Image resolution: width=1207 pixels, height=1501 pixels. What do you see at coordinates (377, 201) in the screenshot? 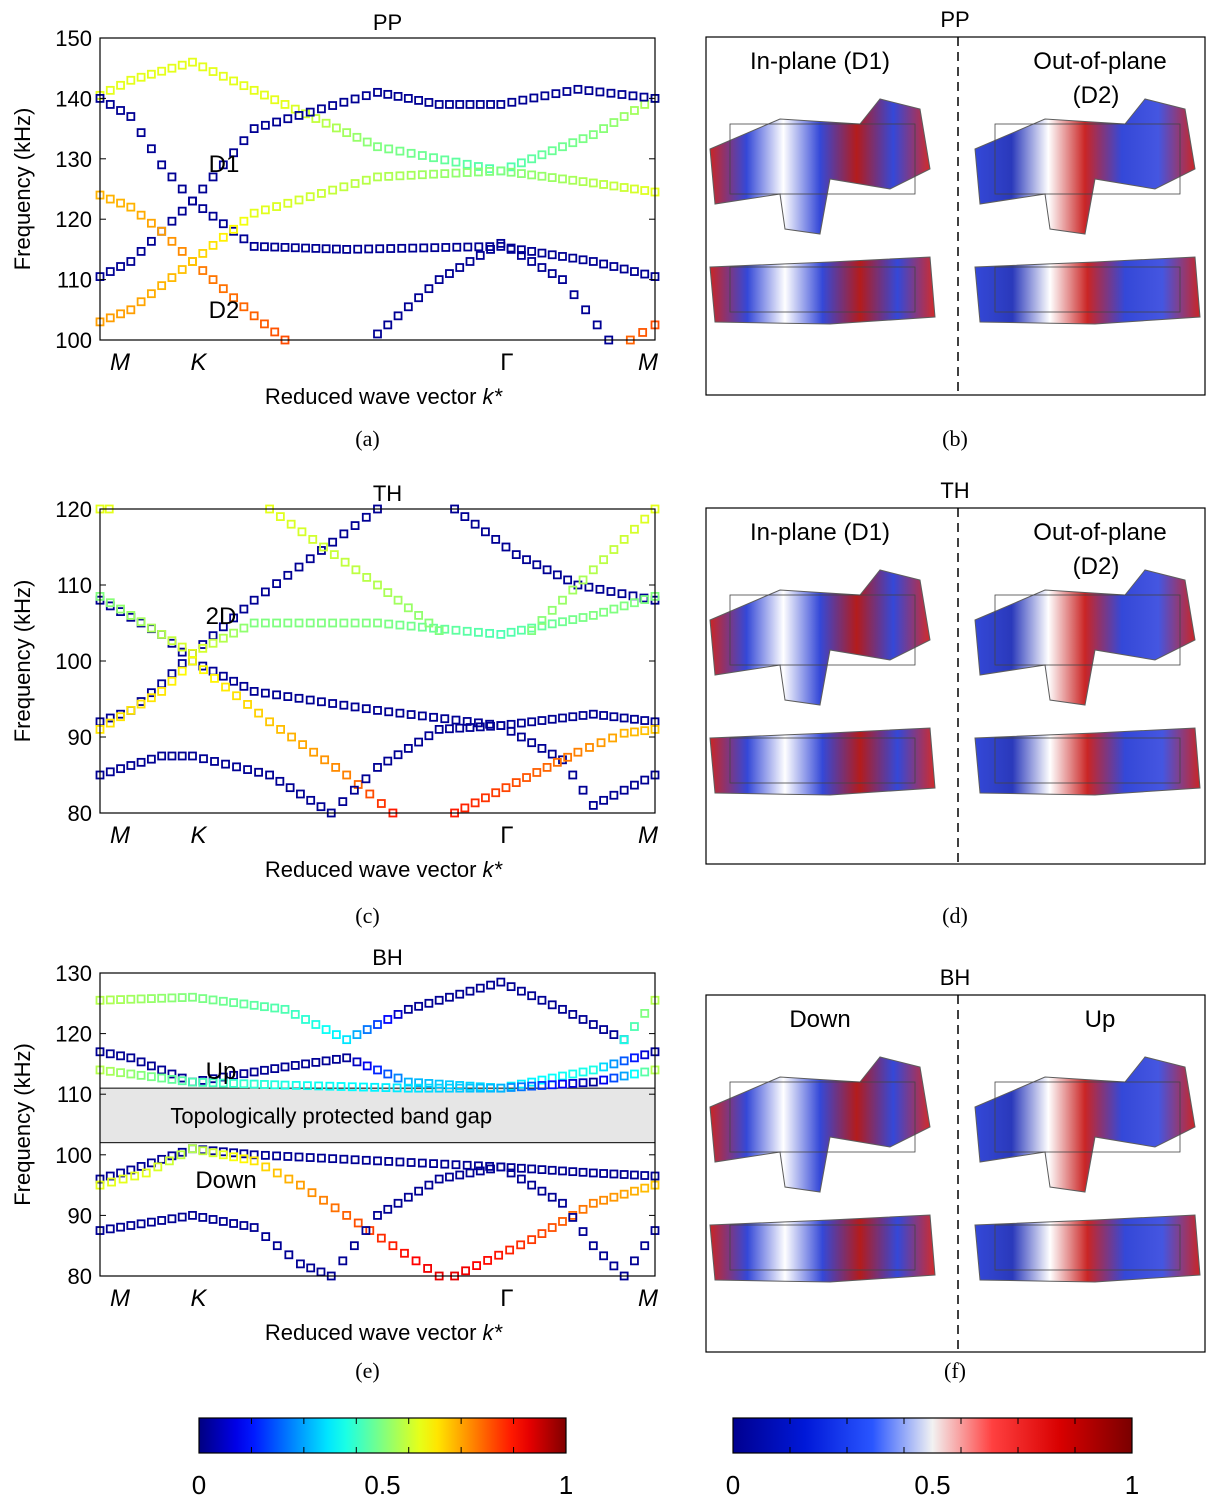
I see `band-markers` at bounding box center [377, 201].